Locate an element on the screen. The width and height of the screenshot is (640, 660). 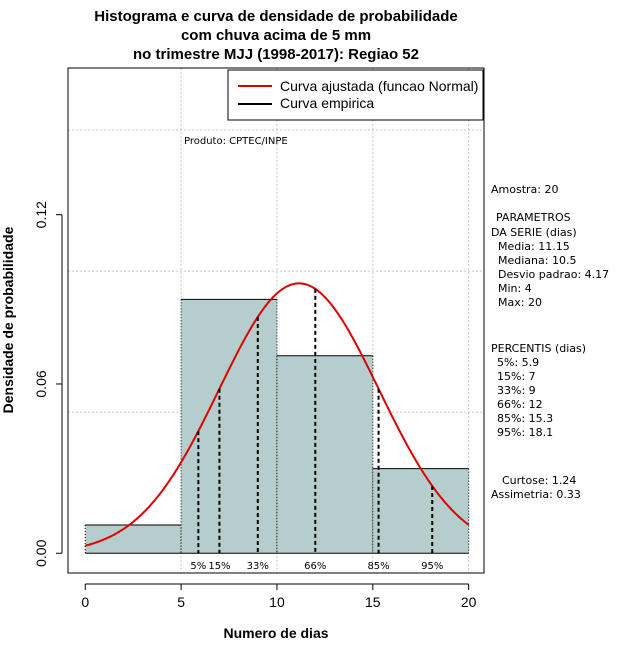
x-axis-label: Numero de dias is located at coordinates (275, 633).